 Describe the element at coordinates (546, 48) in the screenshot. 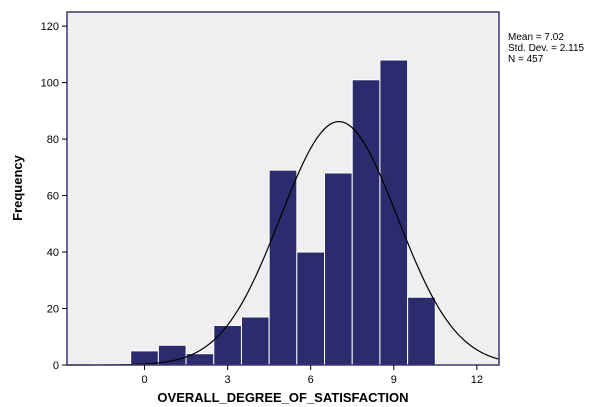

I see `stats-std-dev: Std. Dev. = 2.115` at that location.